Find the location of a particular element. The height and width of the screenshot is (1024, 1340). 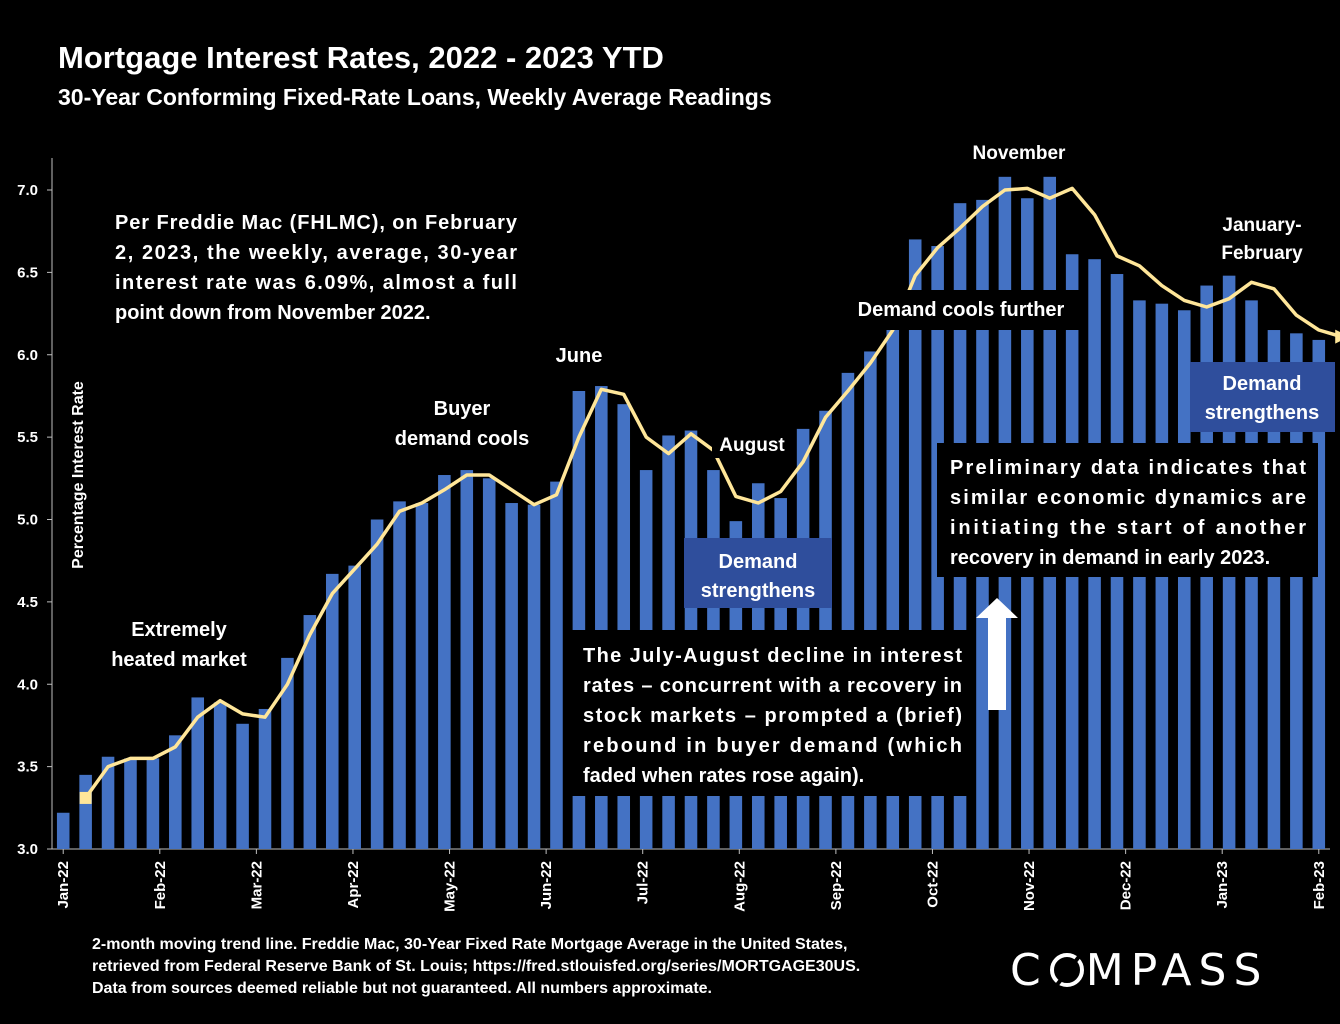

logo-letters-mpass: MPASS is located at coordinates (1177, 970).